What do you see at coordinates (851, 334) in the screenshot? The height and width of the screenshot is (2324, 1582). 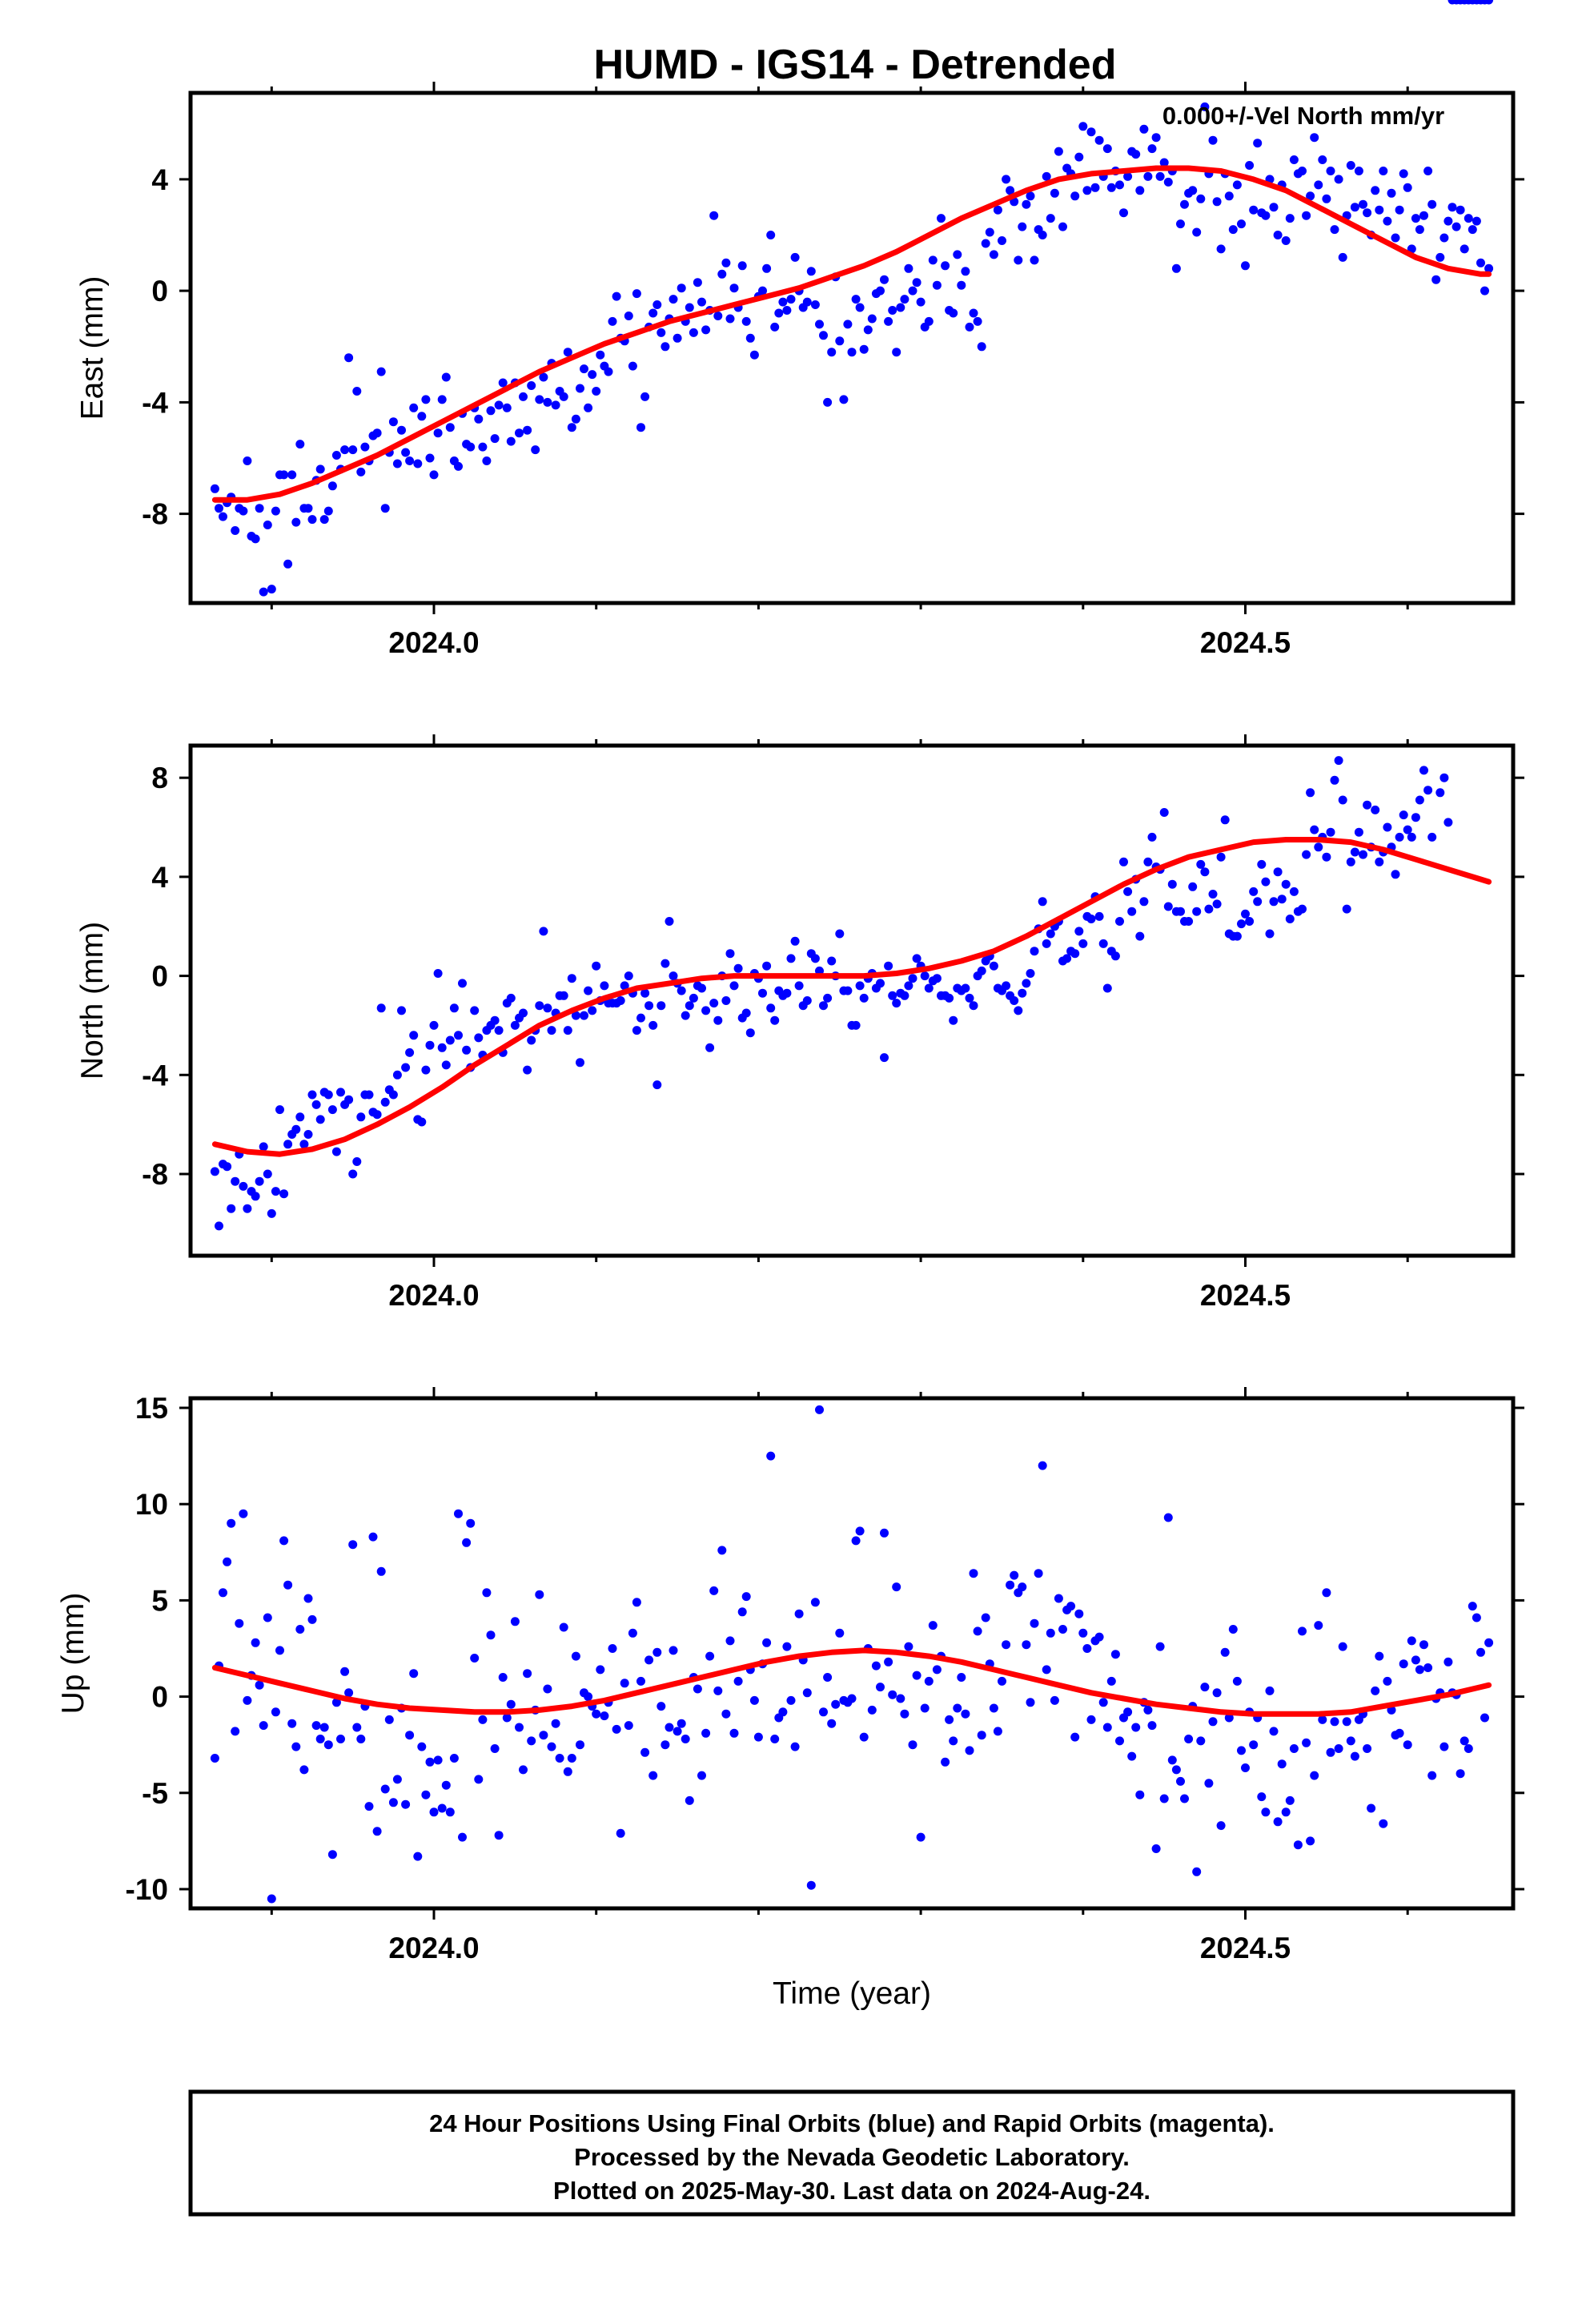 I see `east-fit-curve` at bounding box center [851, 334].